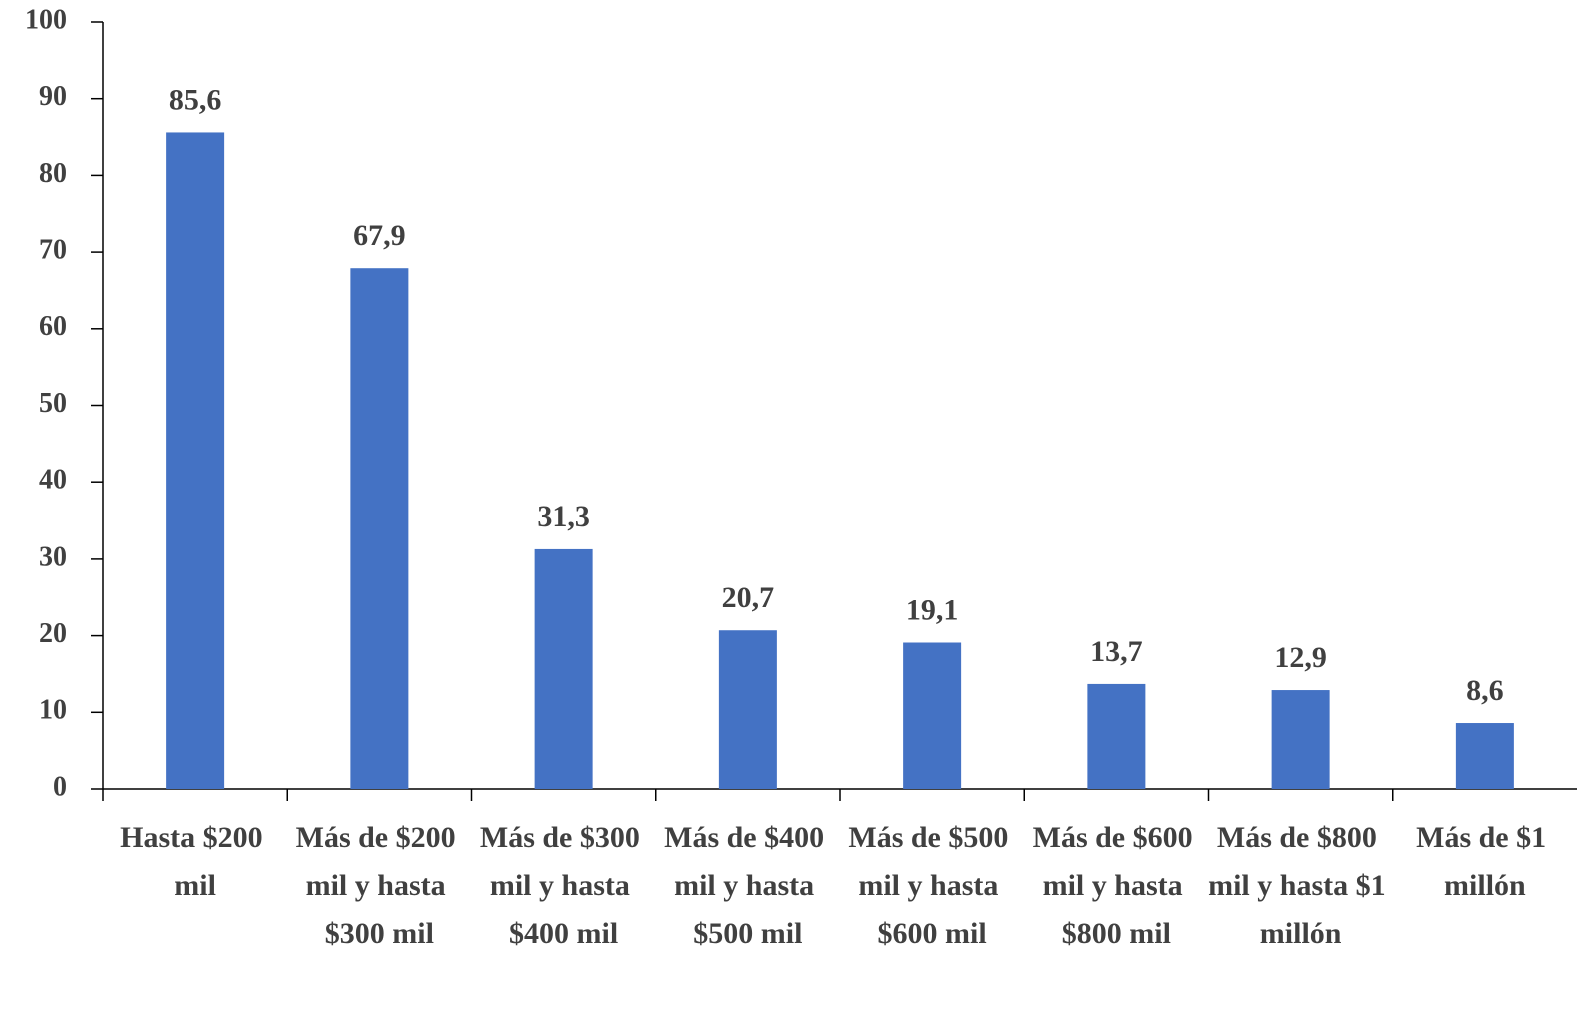 This screenshot has height=1016, width=1591. What do you see at coordinates (563, 516) in the screenshot?
I see `data-label: 31,3` at bounding box center [563, 516].